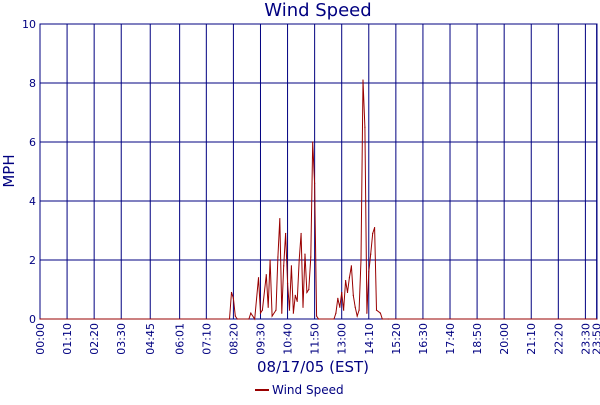 This screenshot has width=600, height=405. What do you see at coordinates (531, 339) in the screenshot?
I see `x-tick-label: 21:10` at bounding box center [531, 339].